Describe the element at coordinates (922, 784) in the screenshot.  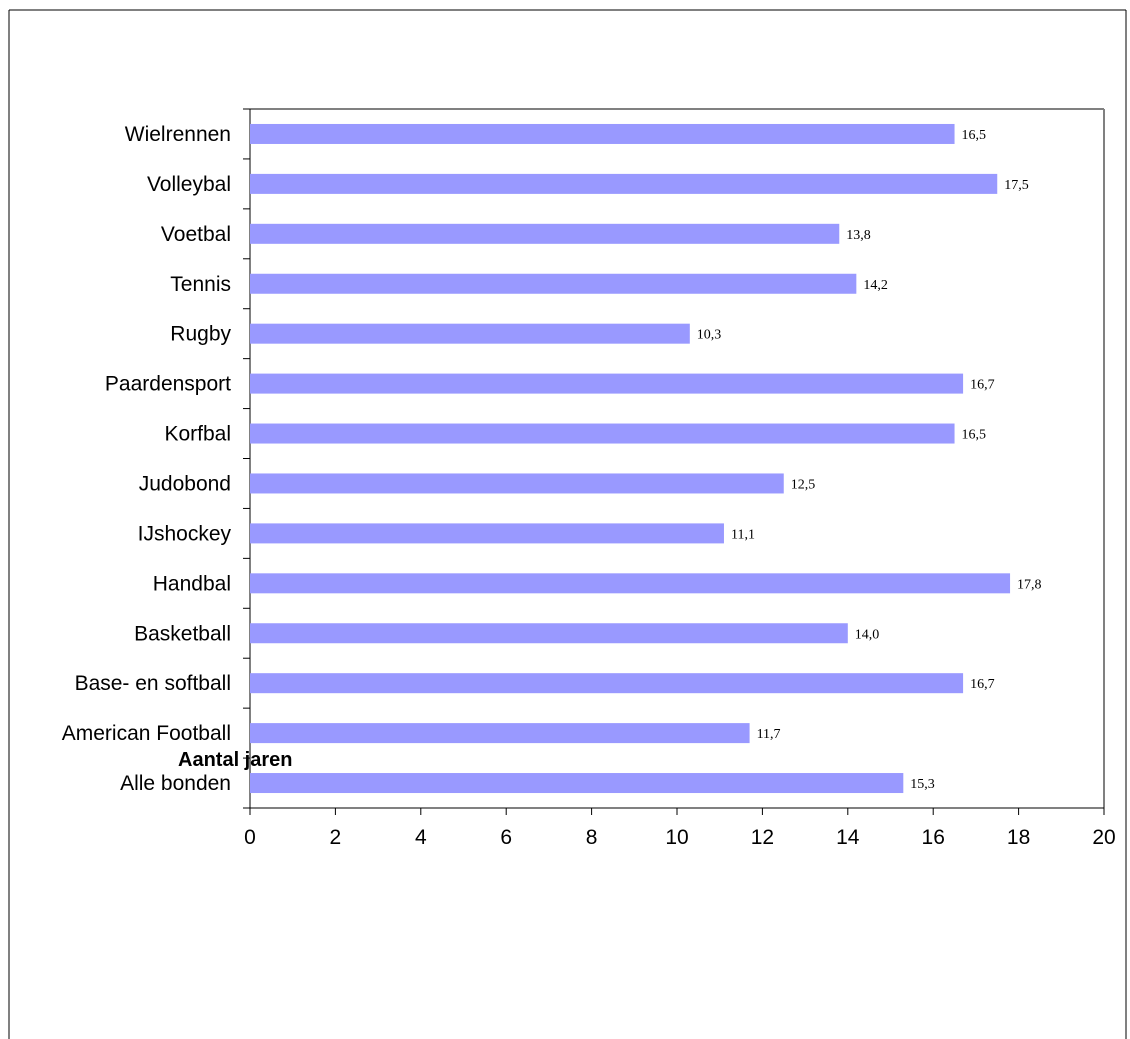
I see `value-label: 15,3` at that location.